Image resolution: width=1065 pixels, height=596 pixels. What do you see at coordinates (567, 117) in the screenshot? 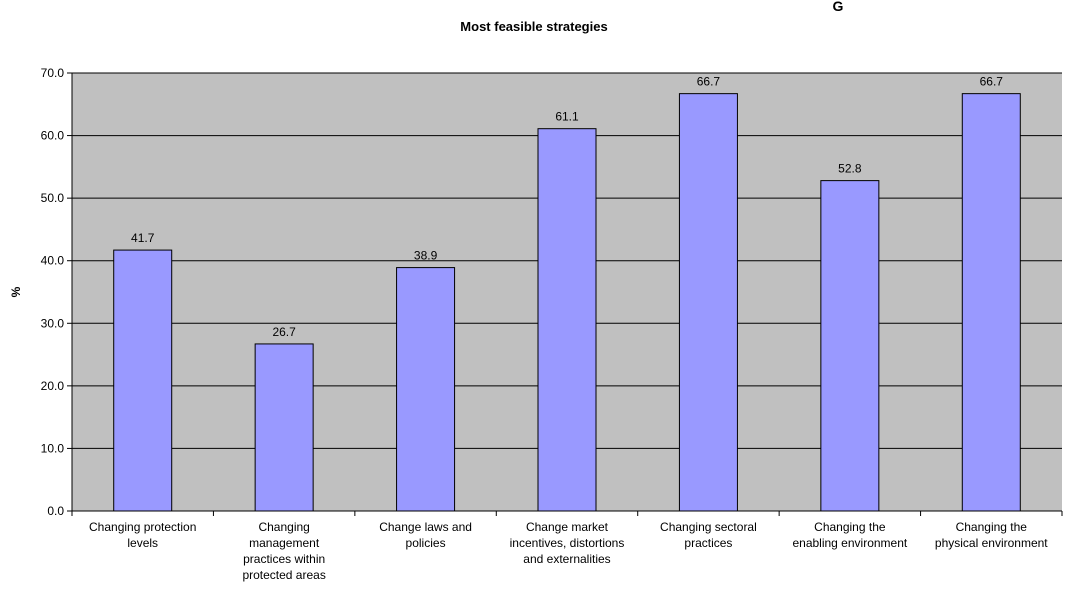
I see `data-label: 61.1` at bounding box center [567, 117].